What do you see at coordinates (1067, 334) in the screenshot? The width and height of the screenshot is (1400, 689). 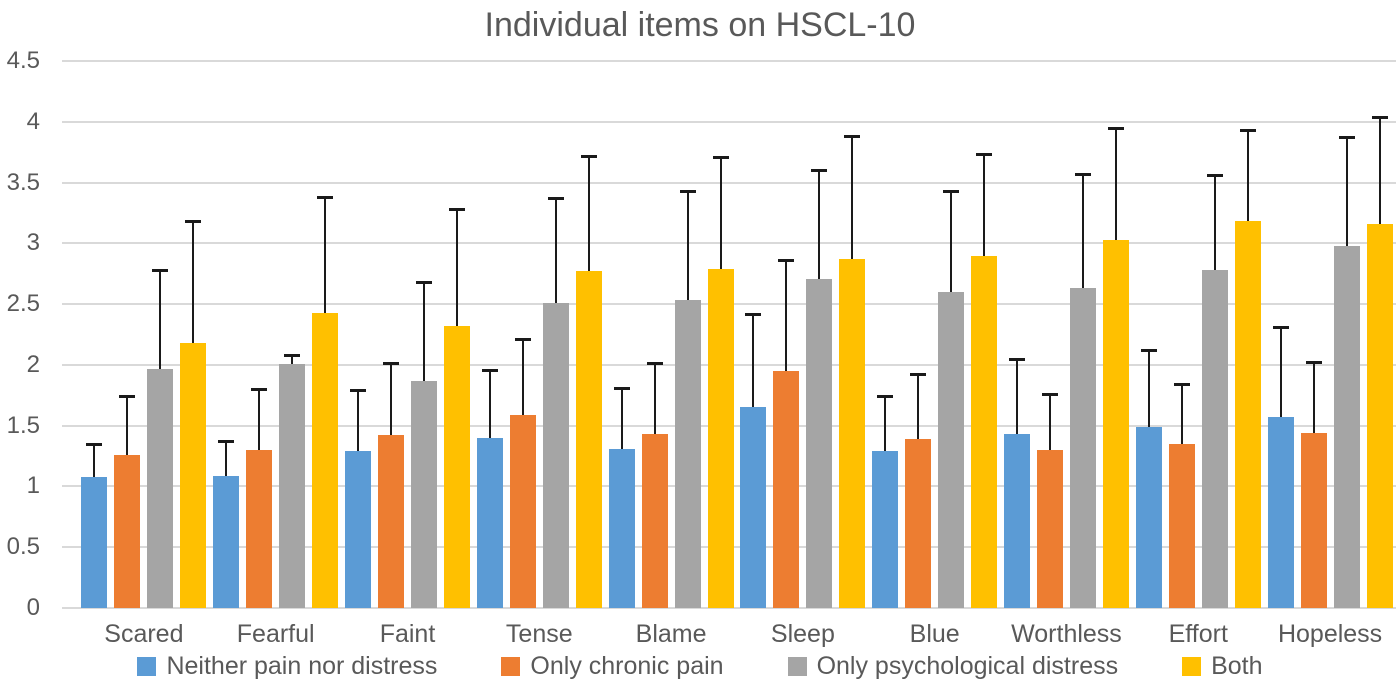 I see `bar-group-worthless` at bounding box center [1067, 334].